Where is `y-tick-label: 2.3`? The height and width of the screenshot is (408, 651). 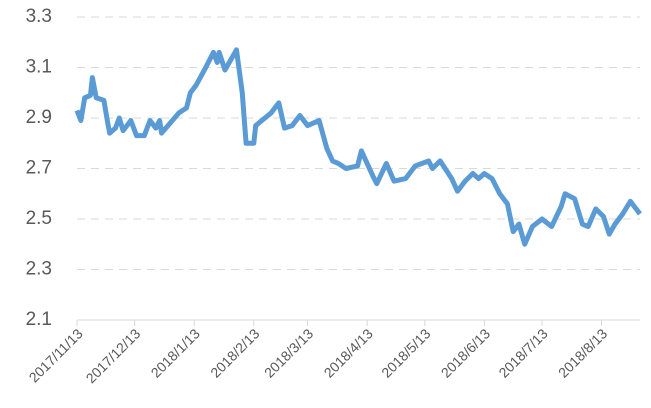
y-tick-label: 2.3 is located at coordinates (39, 269).